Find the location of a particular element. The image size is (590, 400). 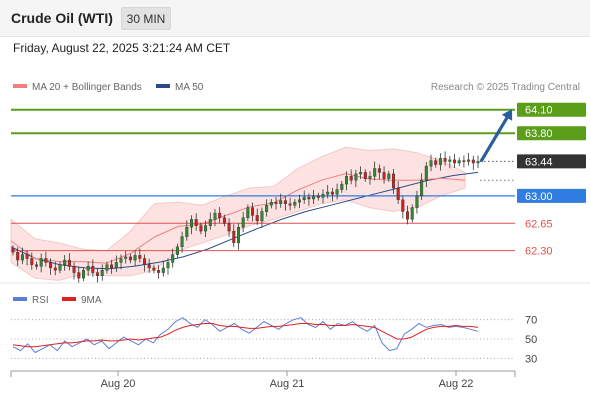

rsi-lines is located at coordinates (245, 335).